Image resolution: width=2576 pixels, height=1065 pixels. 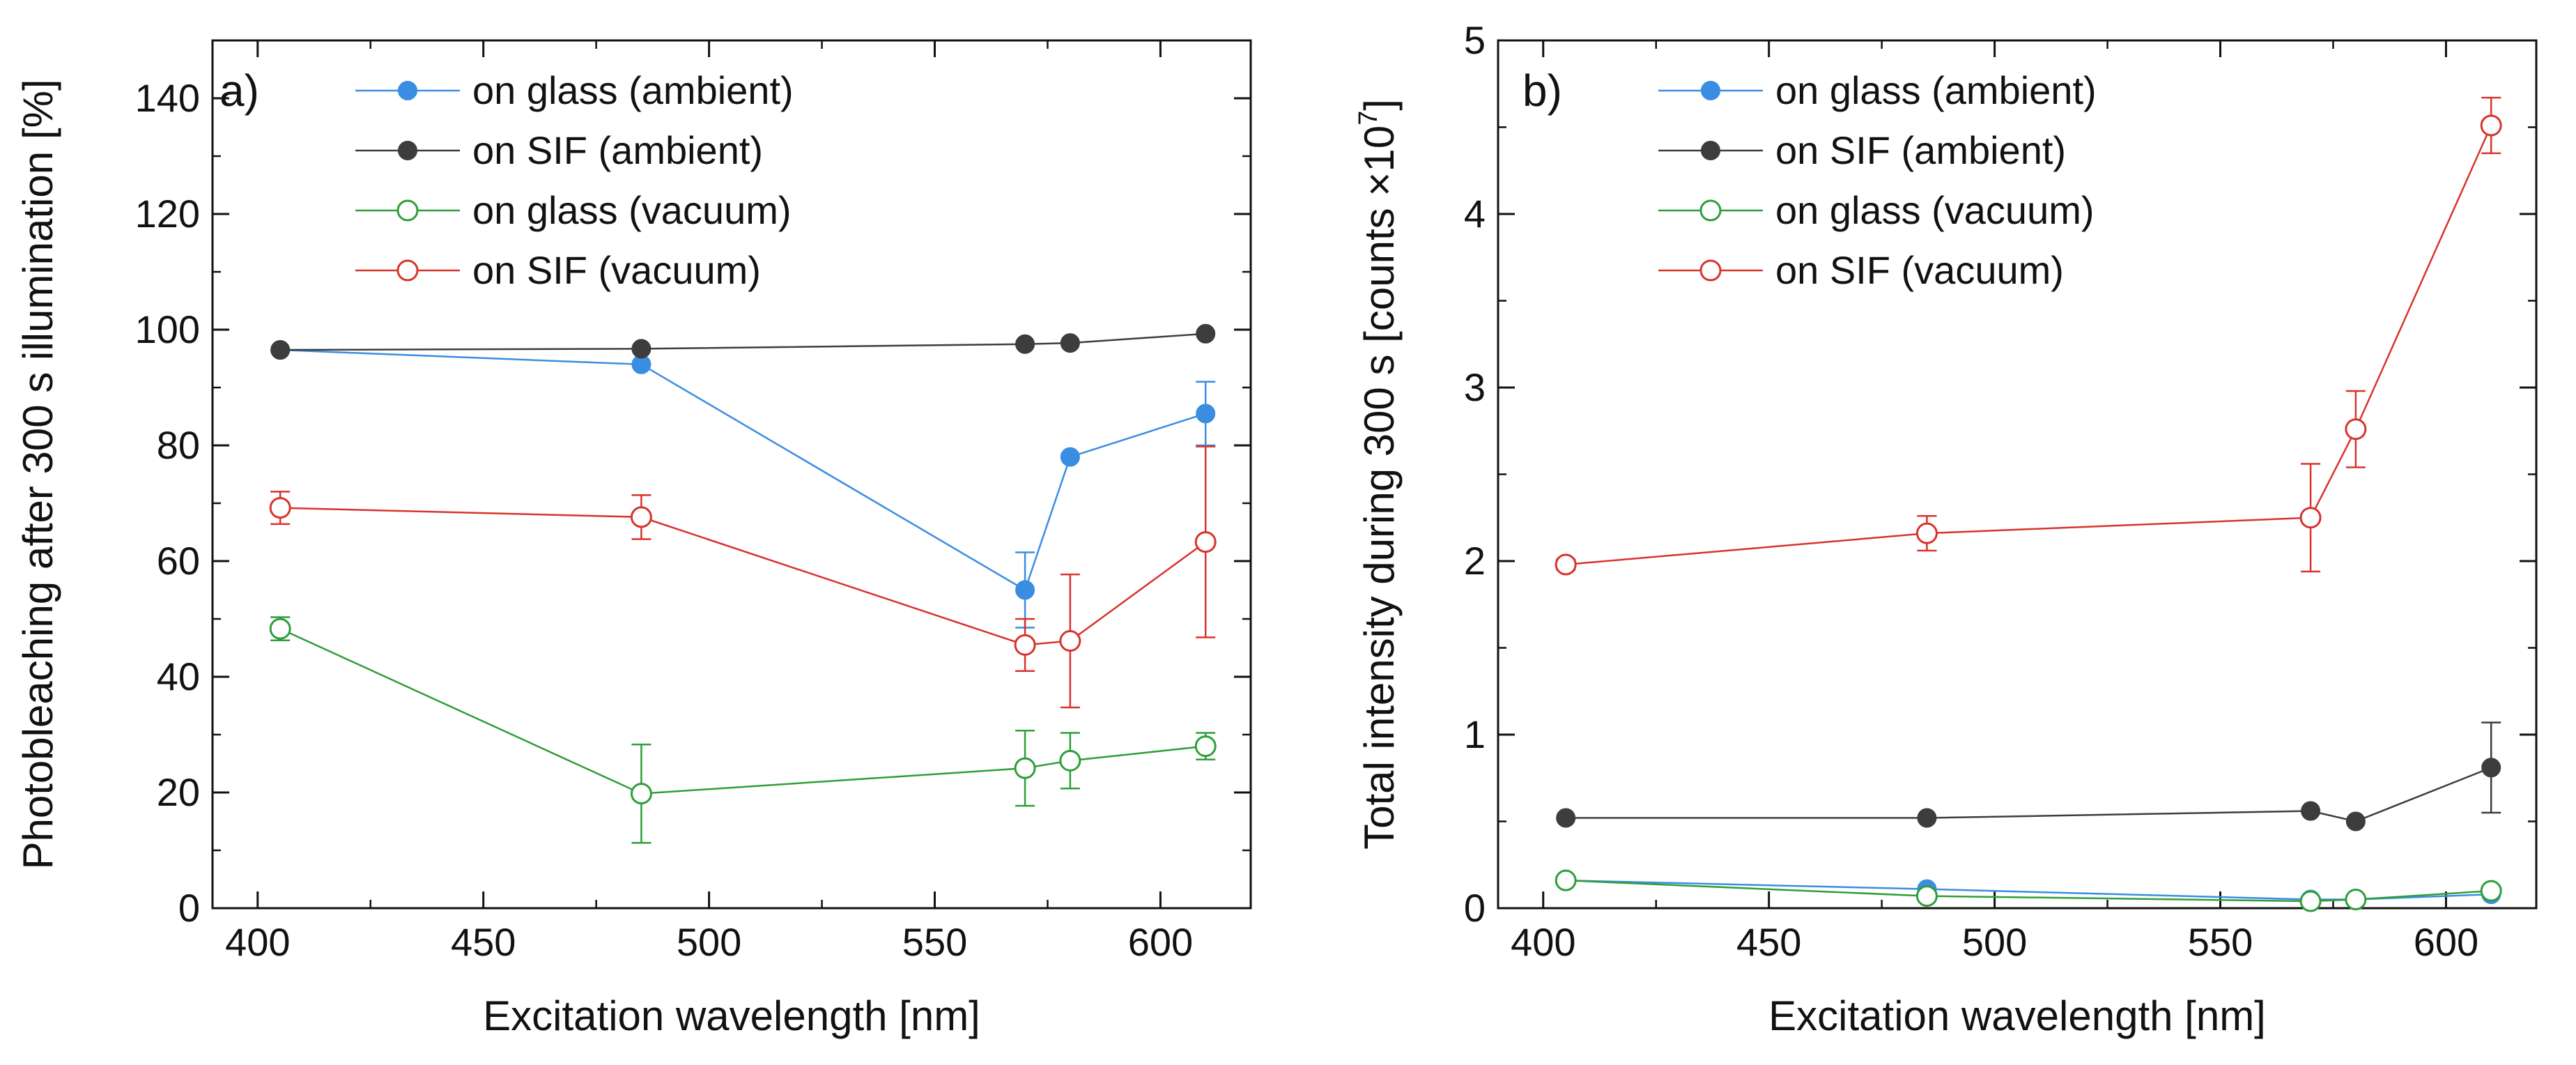 What do you see at coordinates (178, 792) in the screenshot?
I see `y-tick-label: 20` at bounding box center [178, 792].